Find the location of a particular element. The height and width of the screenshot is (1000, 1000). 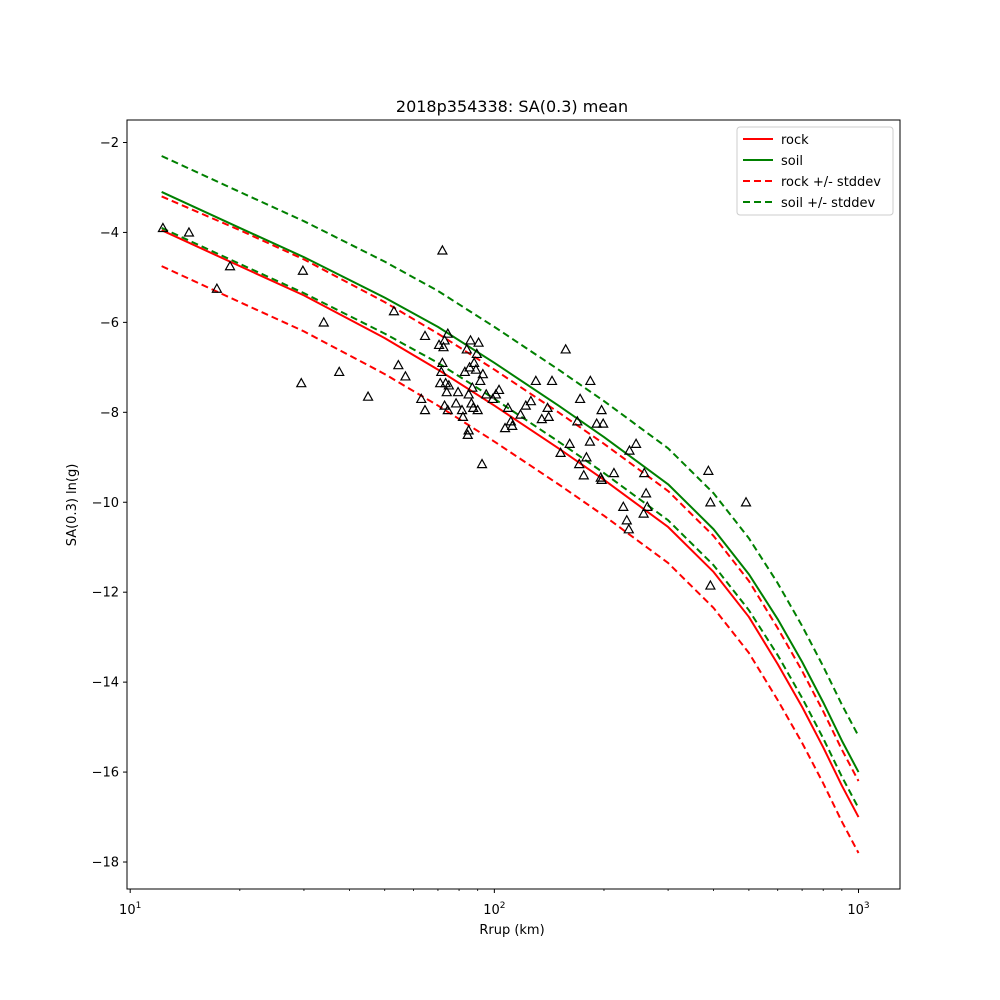

y-tick-label: −2 is located at coordinates (109, 143).